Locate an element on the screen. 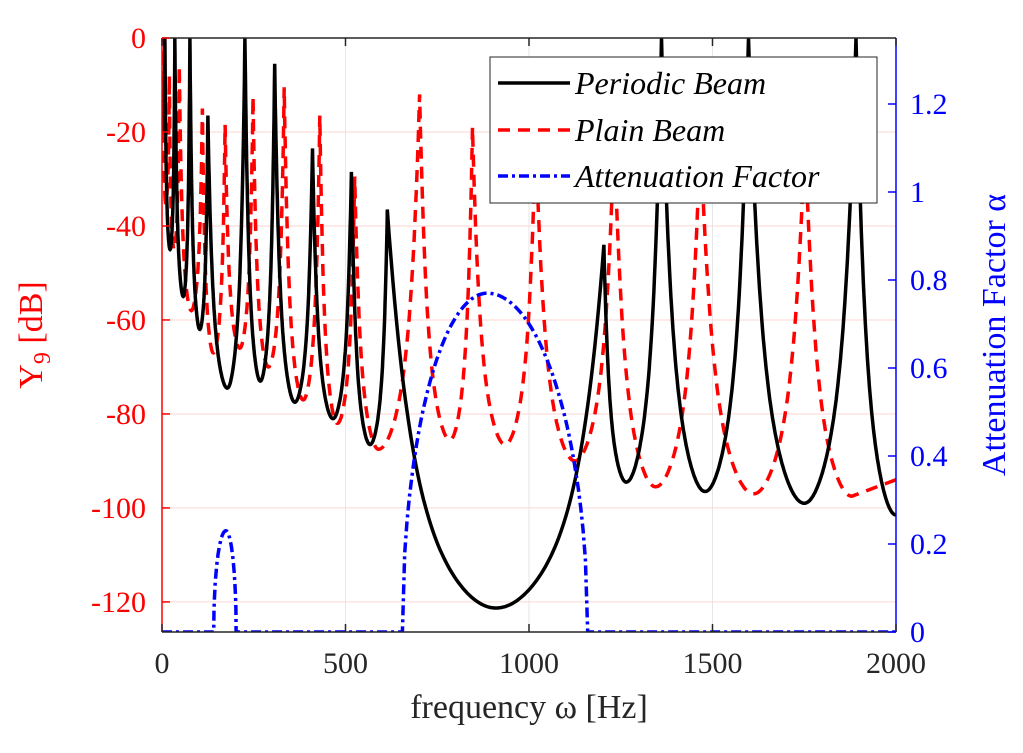 The height and width of the screenshot is (753, 1023). x-axis-label: frequency ω [Hz] is located at coordinates (529, 707).